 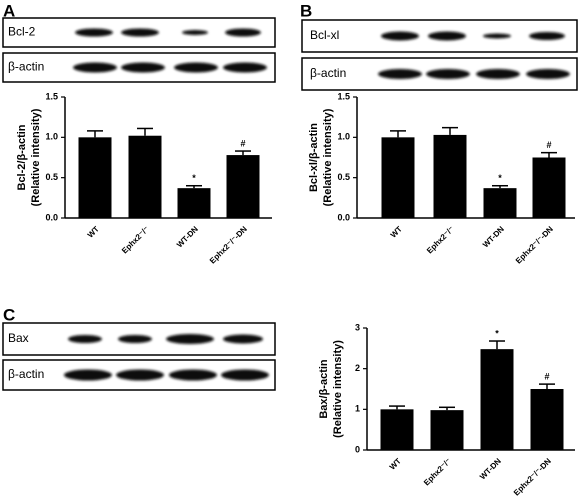 What do you see at coordinates (9, 10) in the screenshot?
I see `panel-label: A` at bounding box center [9, 10].